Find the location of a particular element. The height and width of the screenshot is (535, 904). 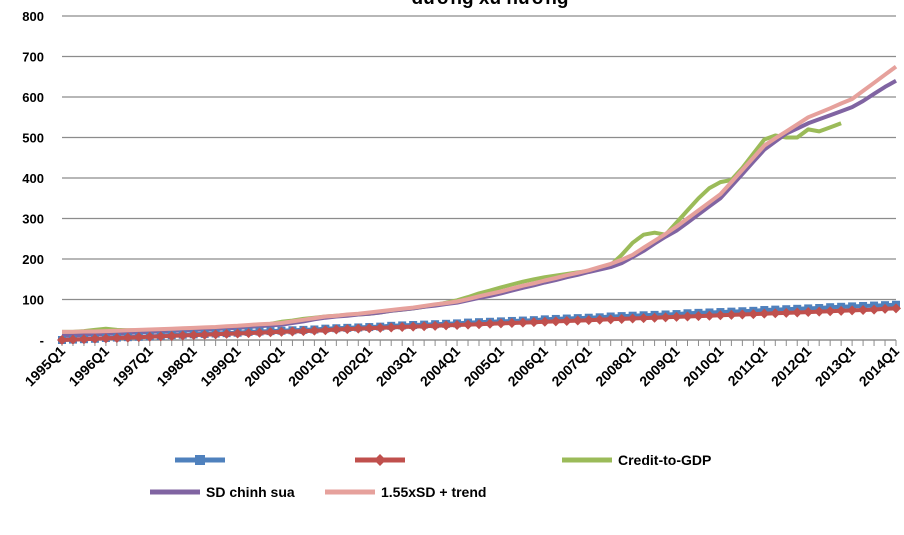

x-tick-label: 1998Q1 is located at coordinates (176, 366).